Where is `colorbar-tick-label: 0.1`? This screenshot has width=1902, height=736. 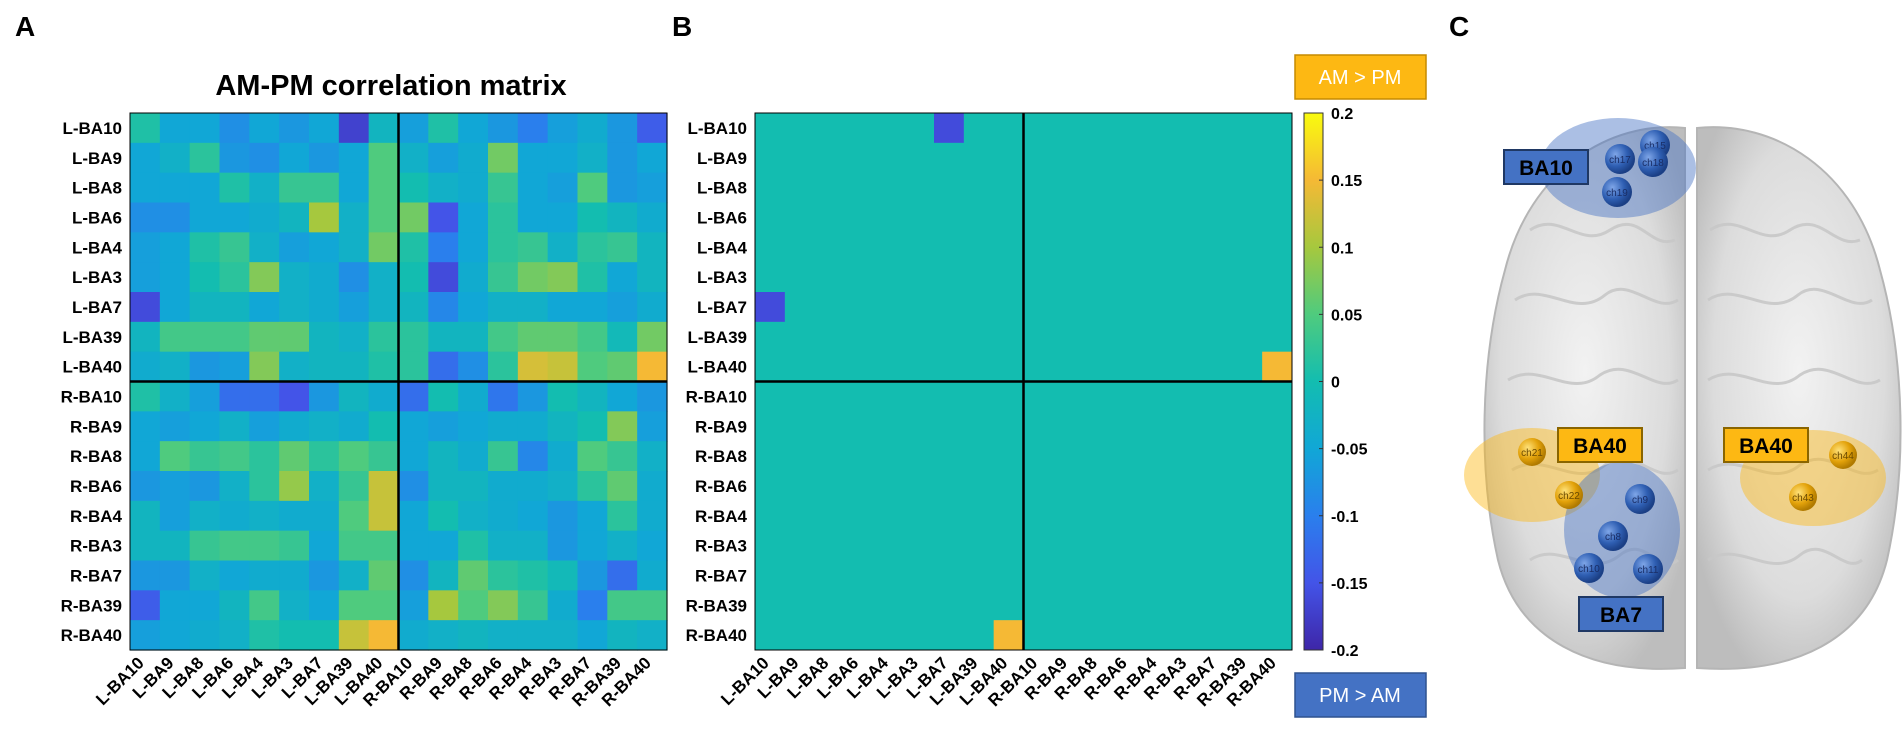
colorbar-tick-label: 0.1 is located at coordinates (1342, 248).